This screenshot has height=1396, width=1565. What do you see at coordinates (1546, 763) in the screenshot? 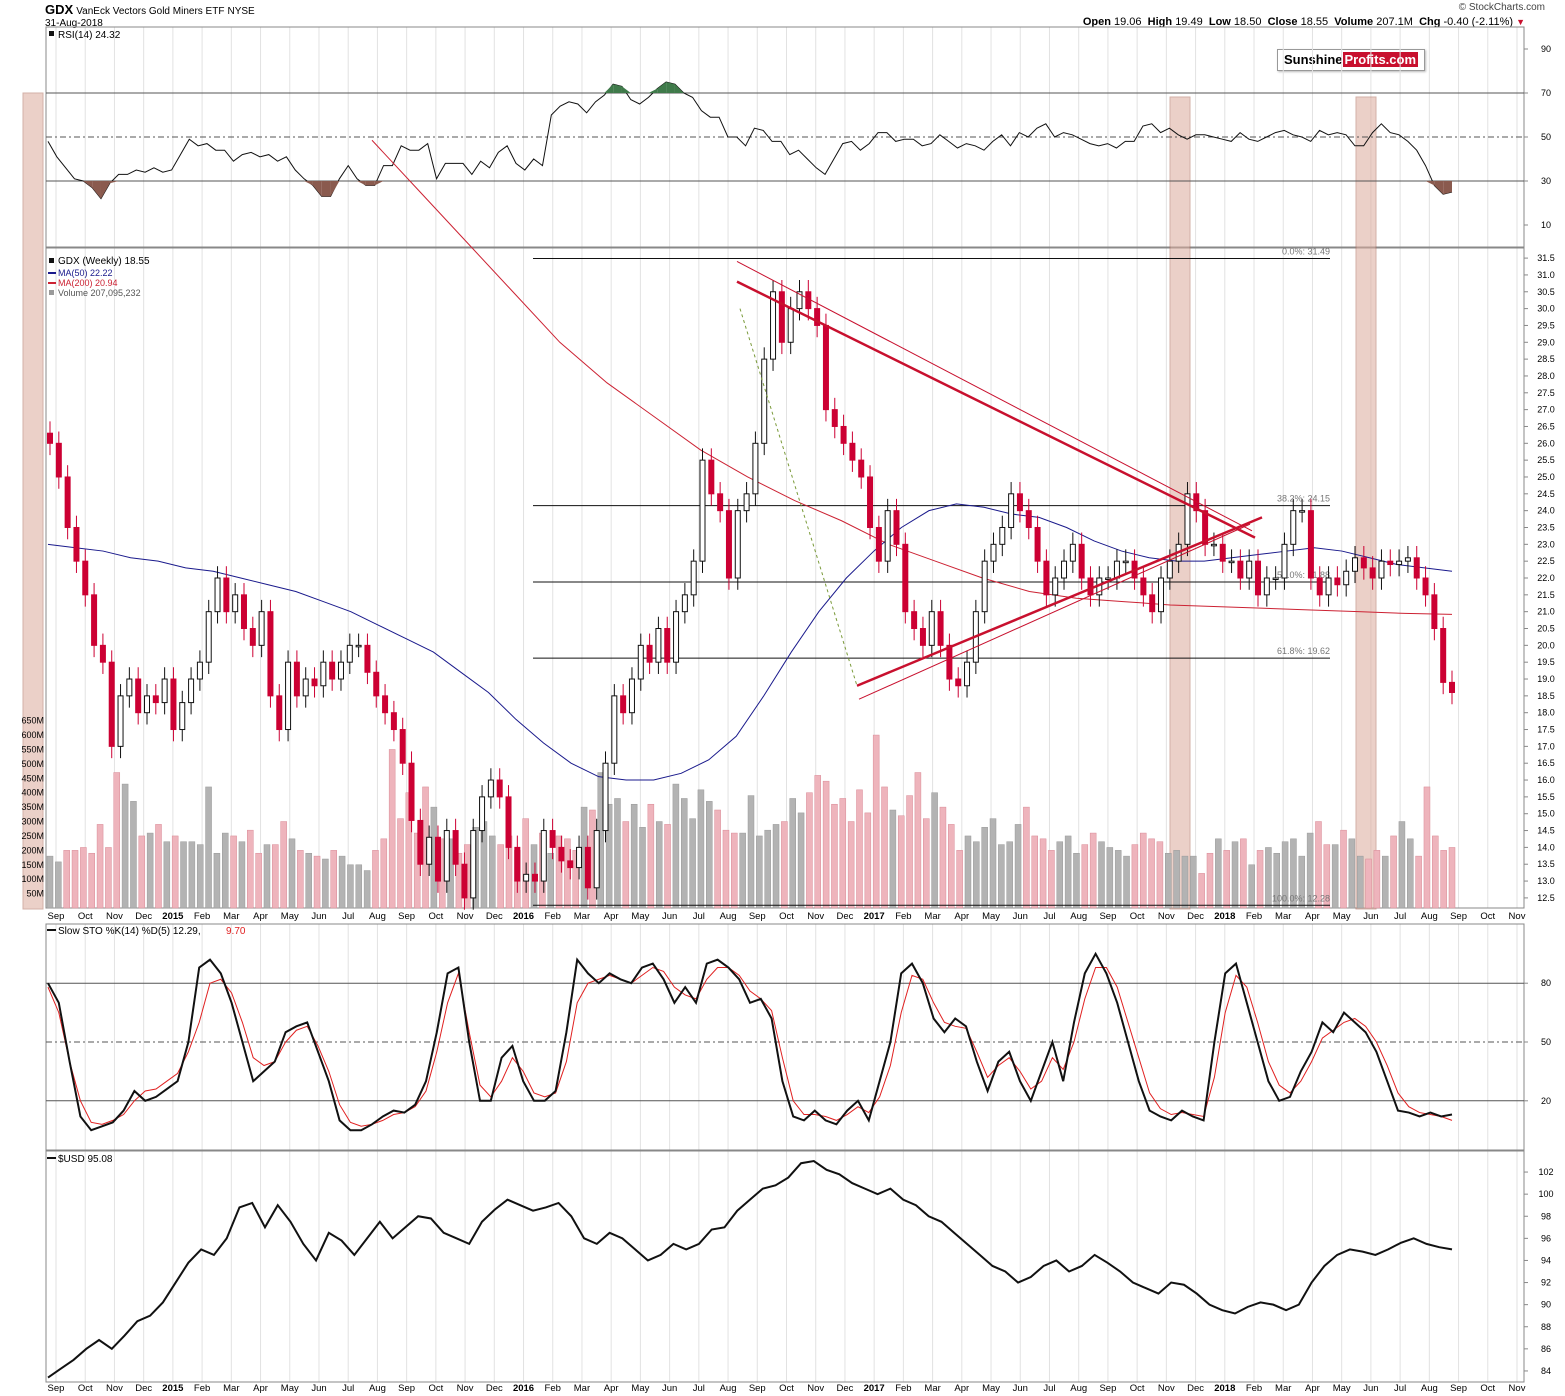
I see `price-tick-label: 16.5` at bounding box center [1546, 763].